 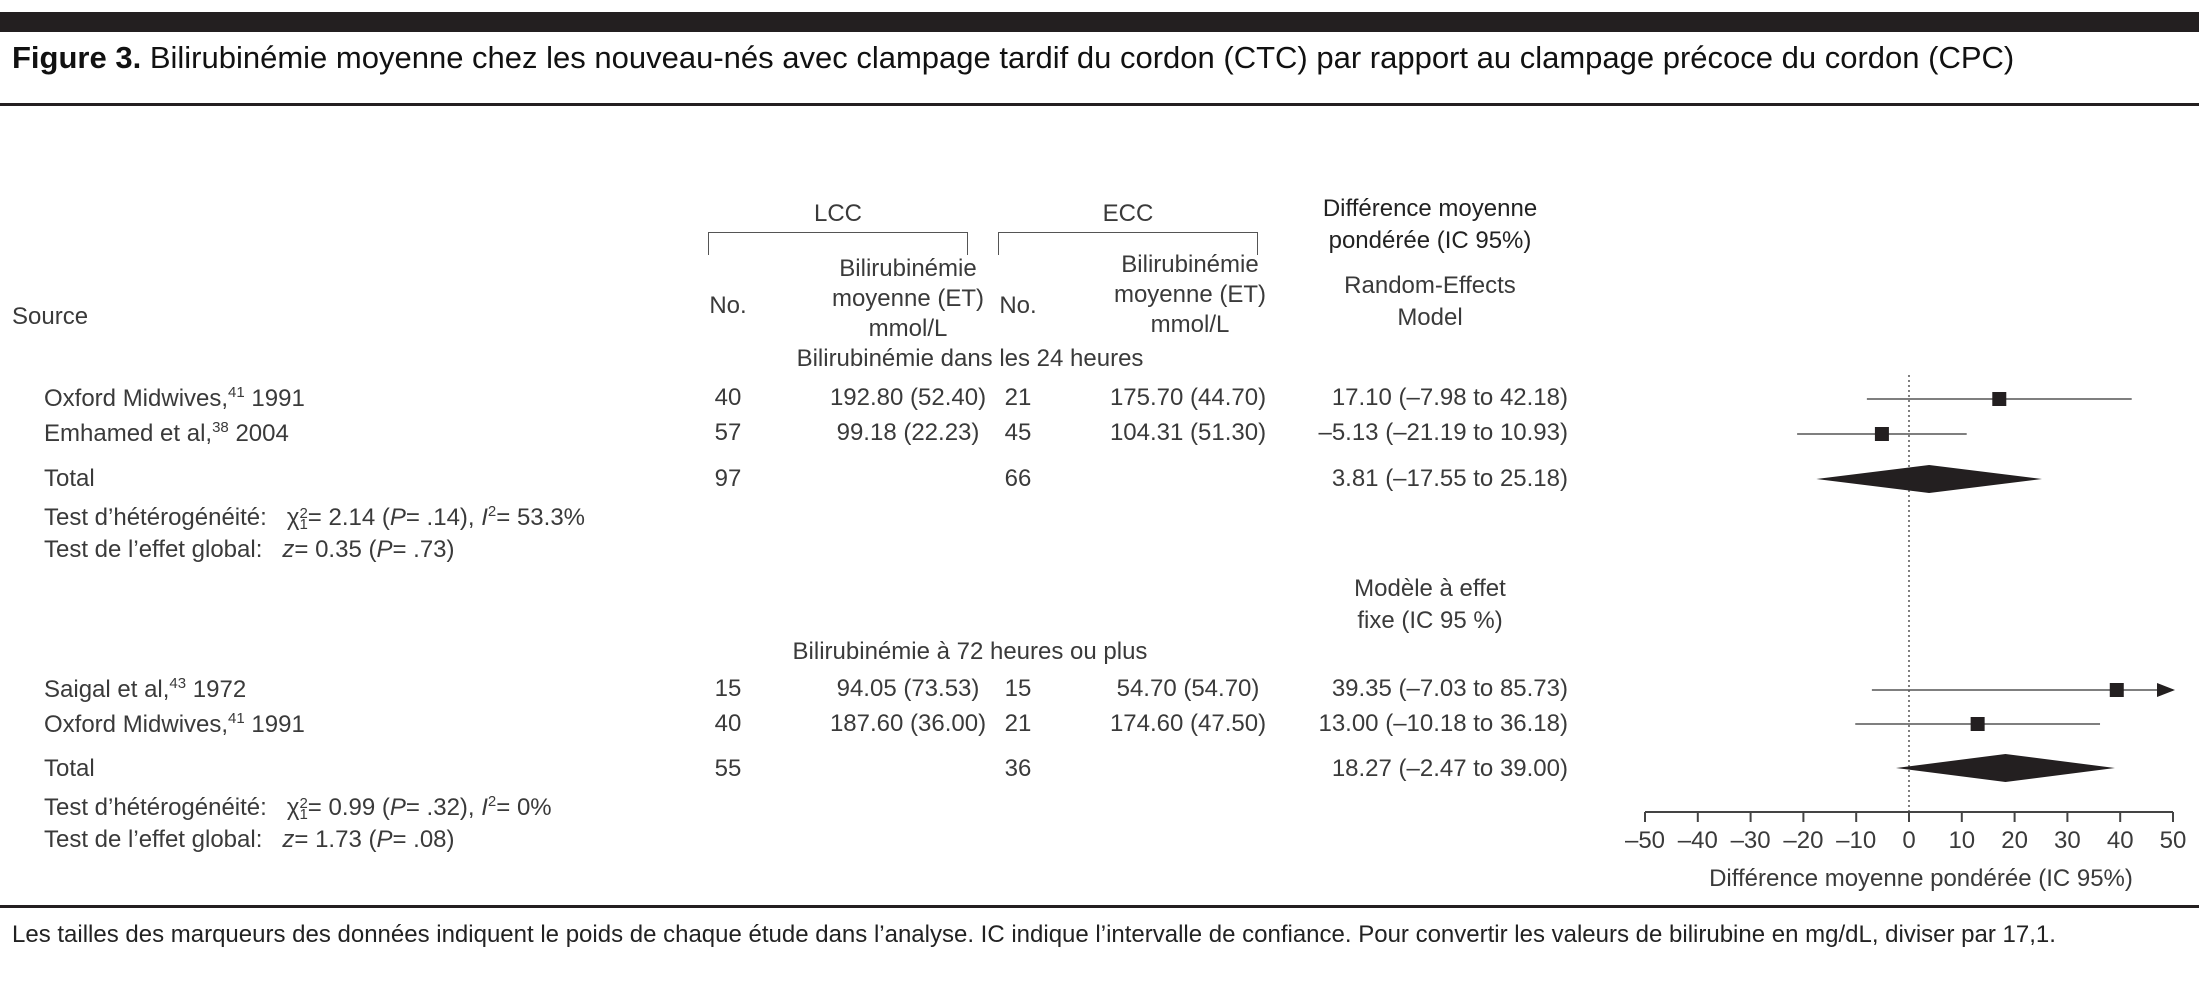 What do you see at coordinates (1430, 620) in the screenshot?
I see `model-fixed-l2: fixe (IC 95 %)` at bounding box center [1430, 620].